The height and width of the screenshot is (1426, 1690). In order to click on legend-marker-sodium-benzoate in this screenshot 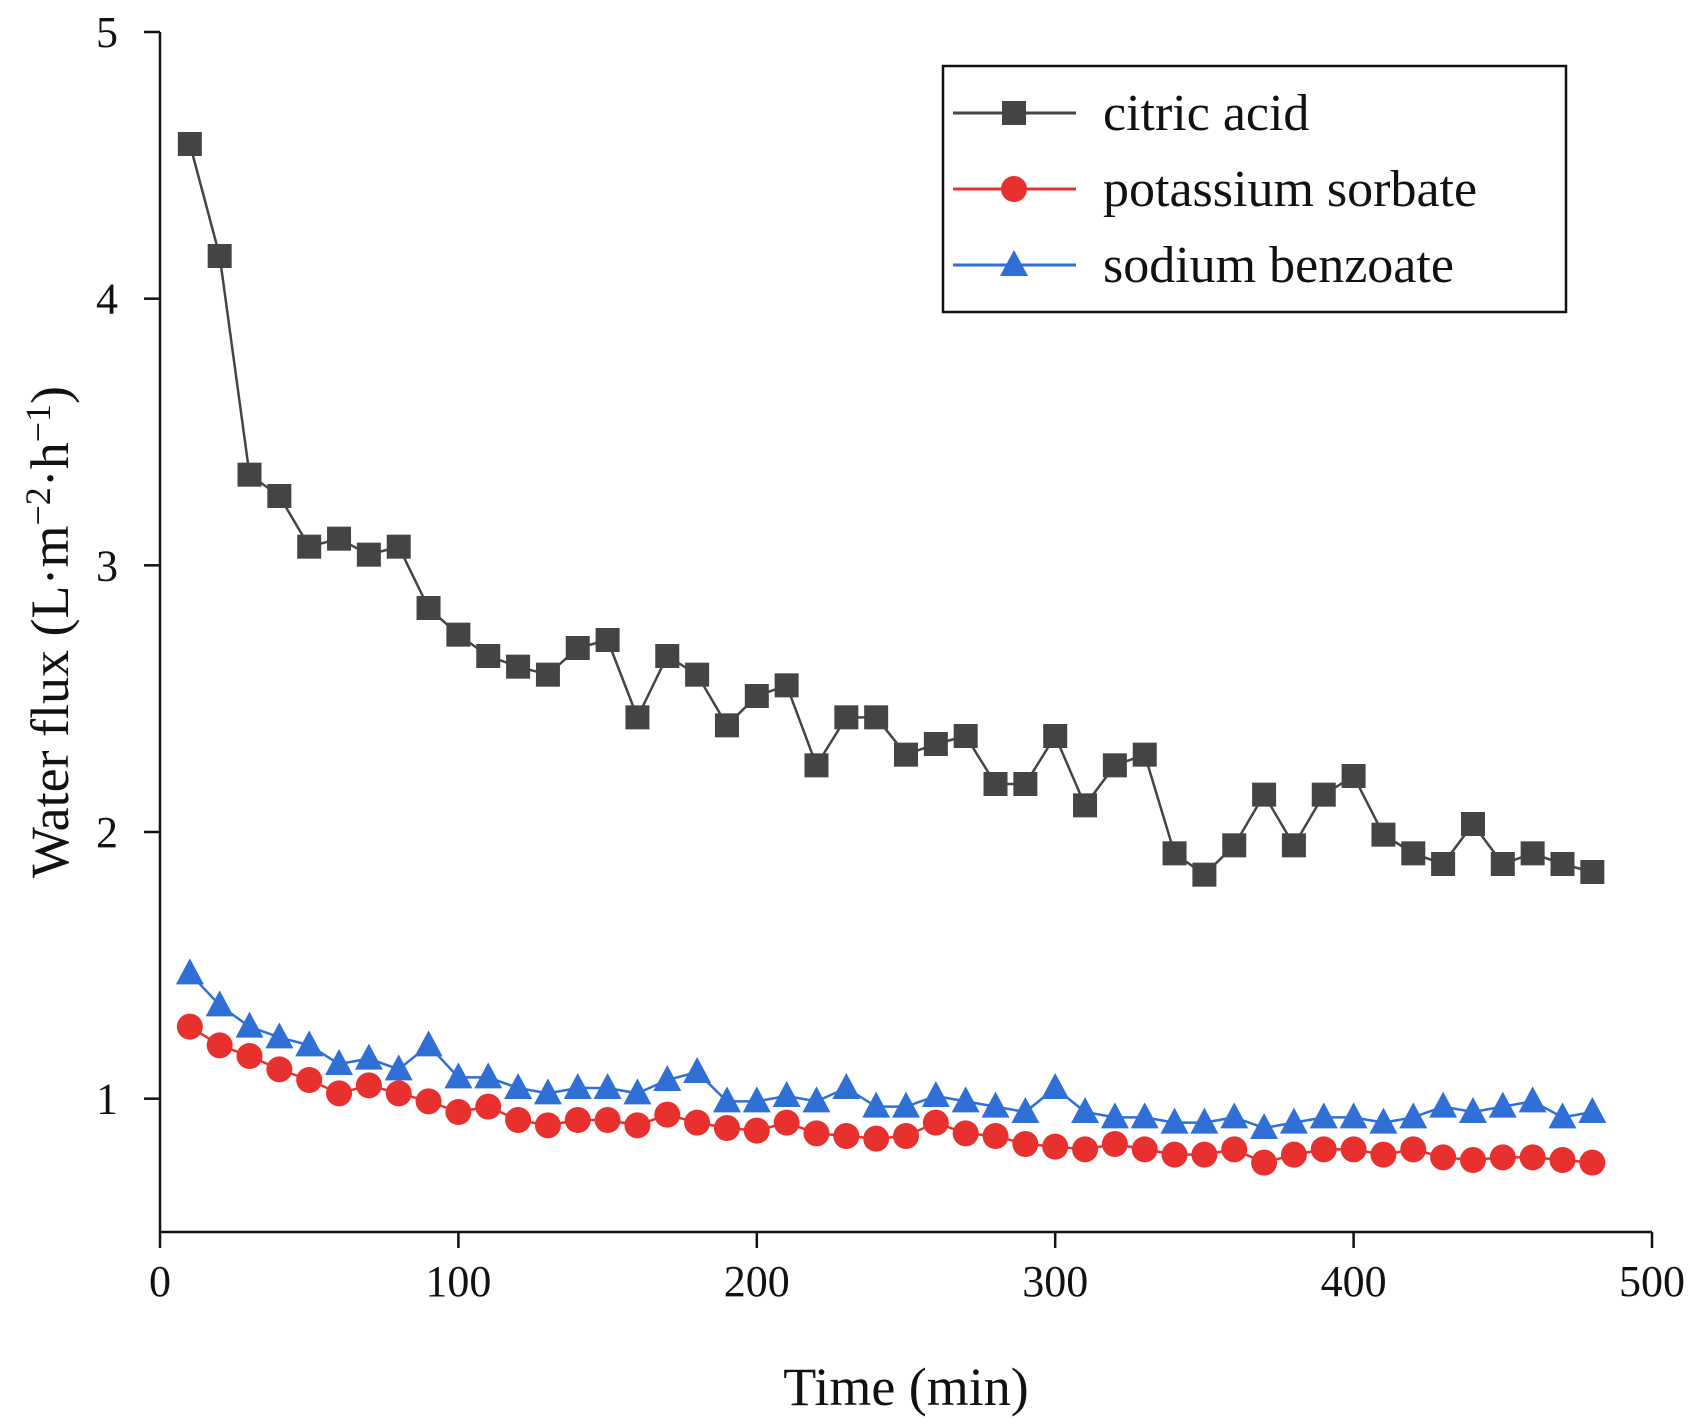, I will do `click(1014, 263)`.